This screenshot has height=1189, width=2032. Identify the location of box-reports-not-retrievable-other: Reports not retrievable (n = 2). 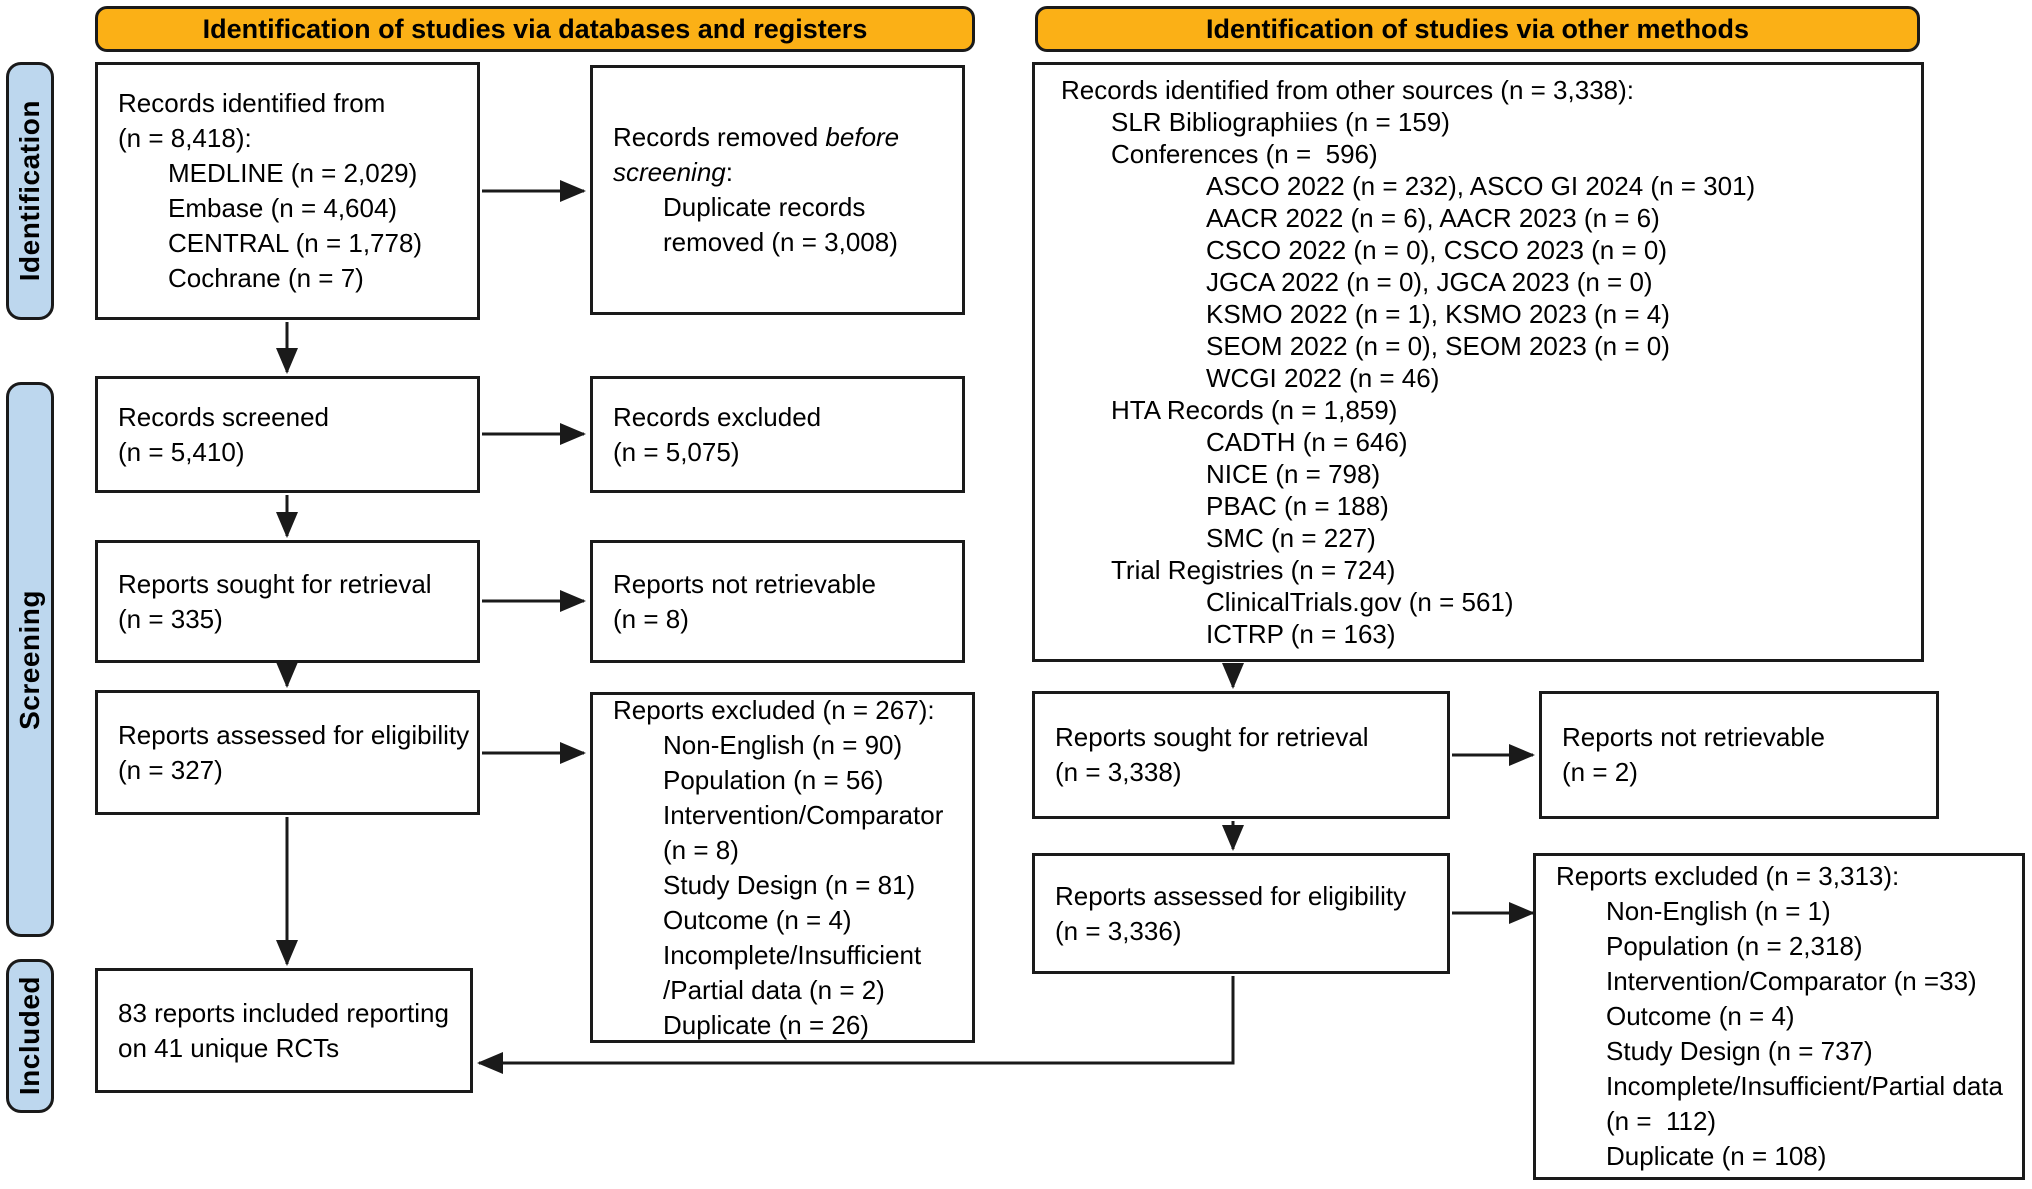
(1739, 755).